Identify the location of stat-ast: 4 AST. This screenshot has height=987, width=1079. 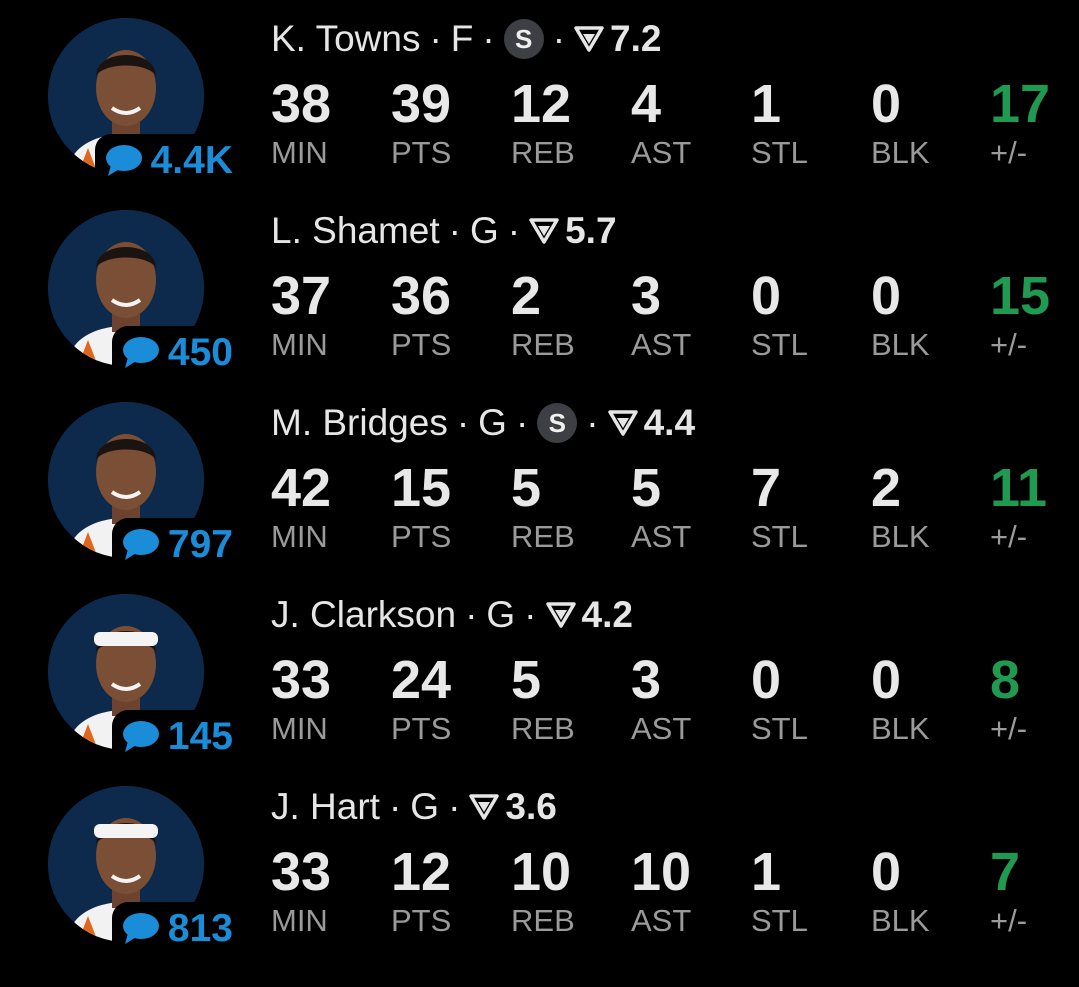
(686, 123).